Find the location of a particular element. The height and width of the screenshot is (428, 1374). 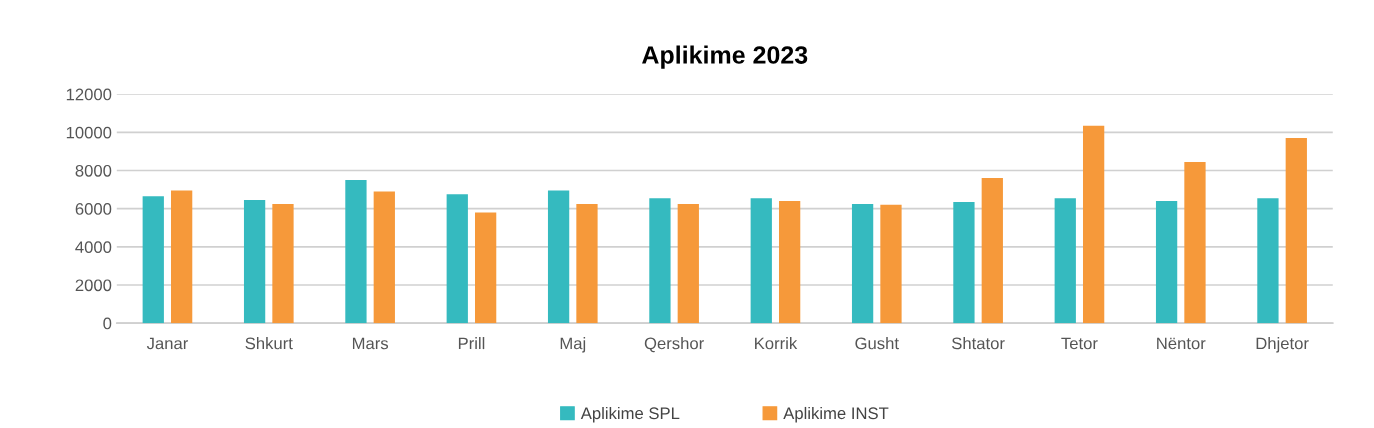

x-tick-label: Gusht is located at coordinates (877, 343).